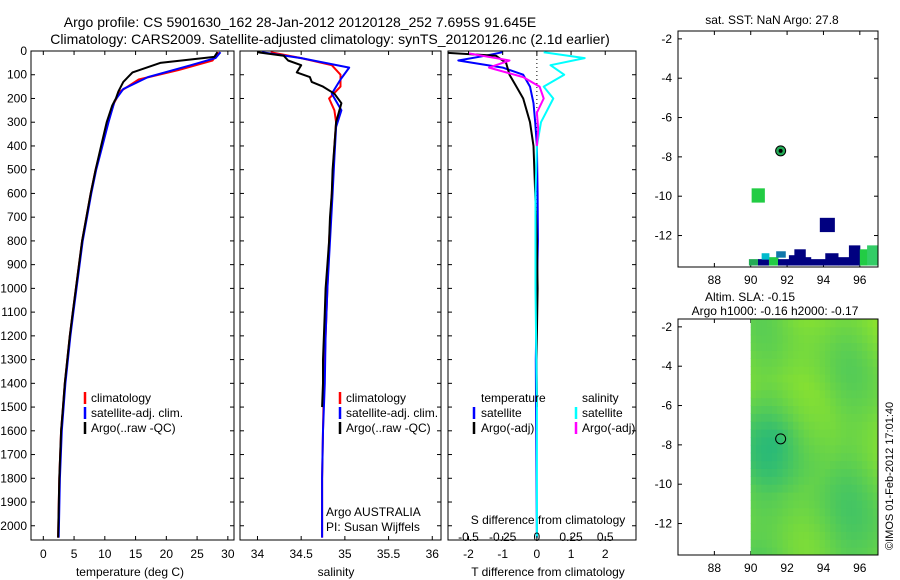  I want to click on series-line-t-satellite, so click(498, 294).